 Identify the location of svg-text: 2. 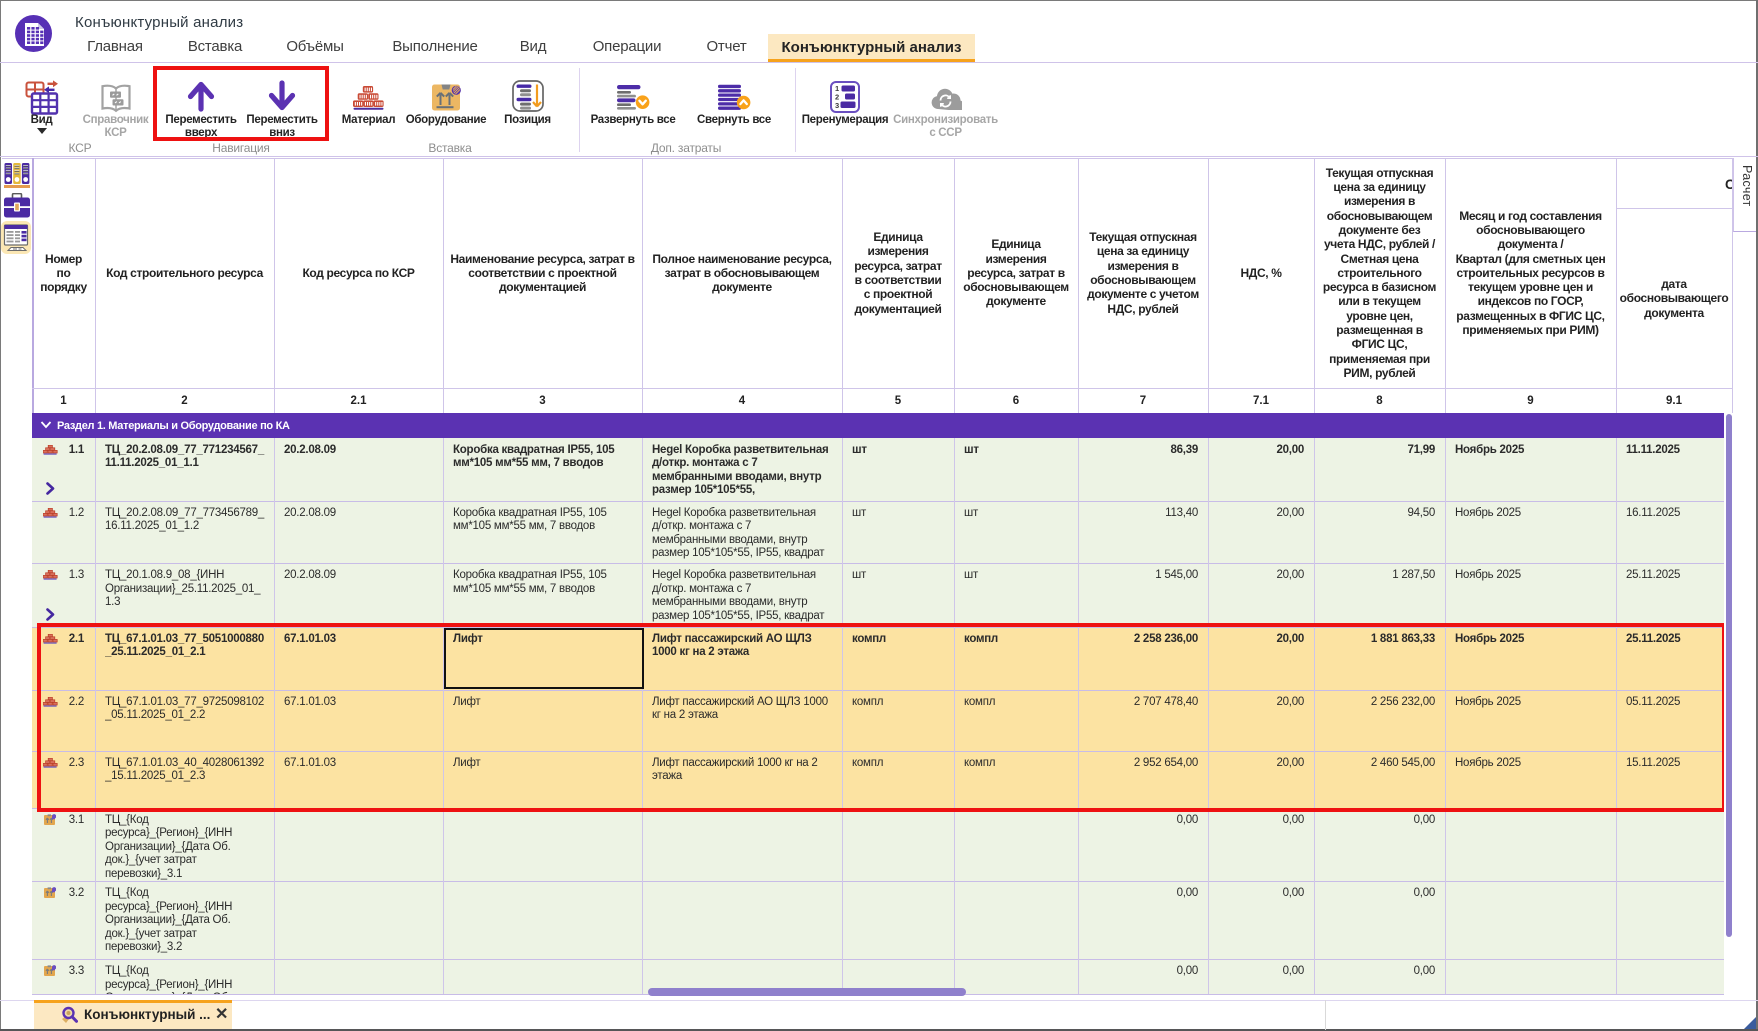
(837, 97).